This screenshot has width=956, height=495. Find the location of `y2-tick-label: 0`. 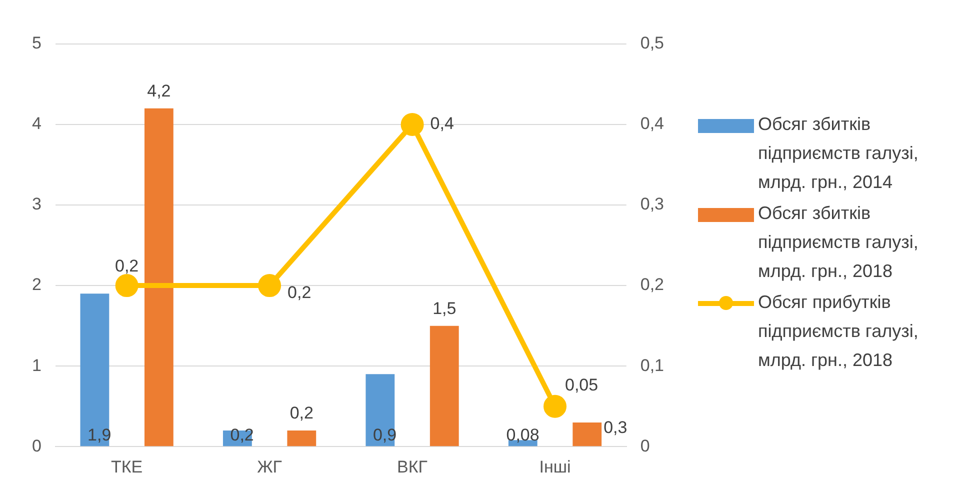

y2-tick-label: 0 is located at coordinates (645, 446).